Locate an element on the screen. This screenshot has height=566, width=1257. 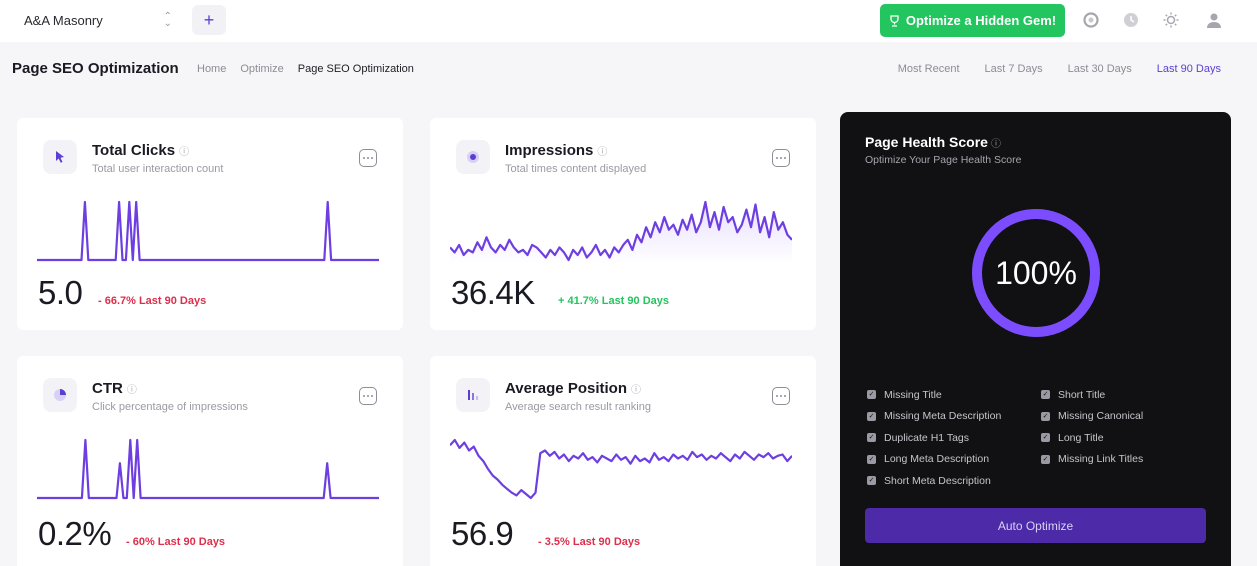
integrations-icon is located at coordinates (1091, 20).